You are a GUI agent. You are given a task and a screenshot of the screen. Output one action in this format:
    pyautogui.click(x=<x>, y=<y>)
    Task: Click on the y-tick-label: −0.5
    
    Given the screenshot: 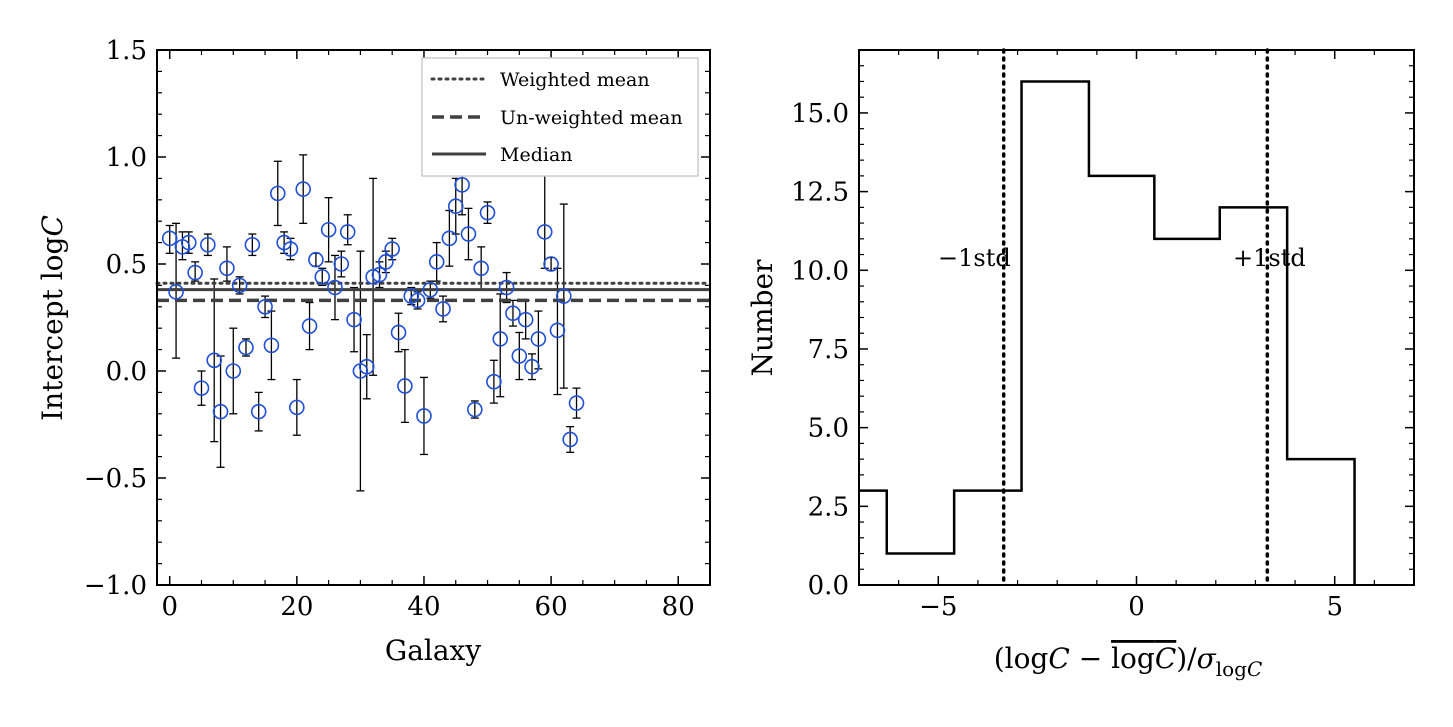 What is the action you would take?
    pyautogui.click(x=115, y=479)
    